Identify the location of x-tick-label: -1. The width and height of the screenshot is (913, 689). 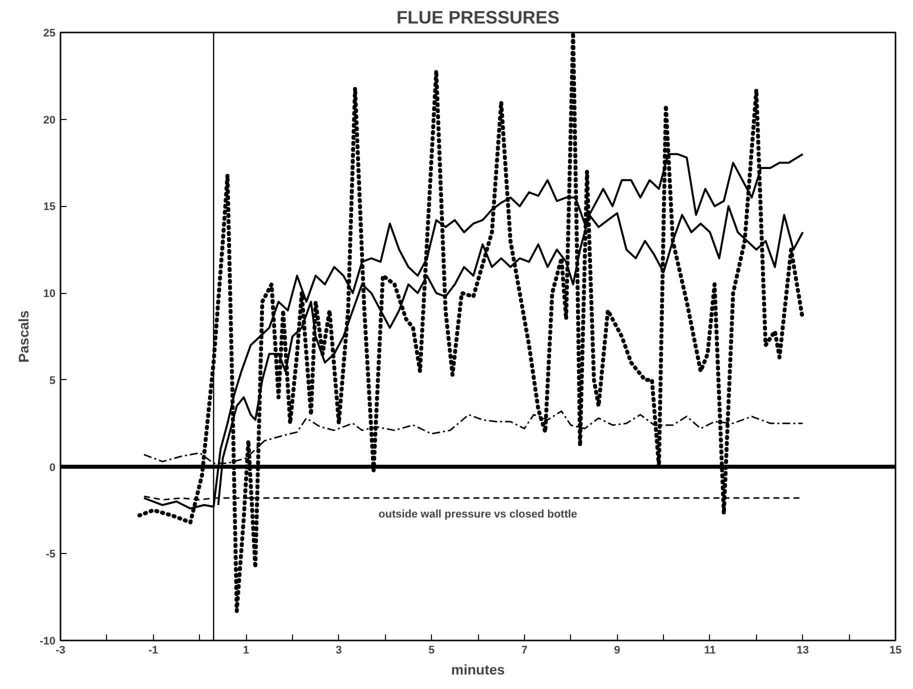
(153, 650).